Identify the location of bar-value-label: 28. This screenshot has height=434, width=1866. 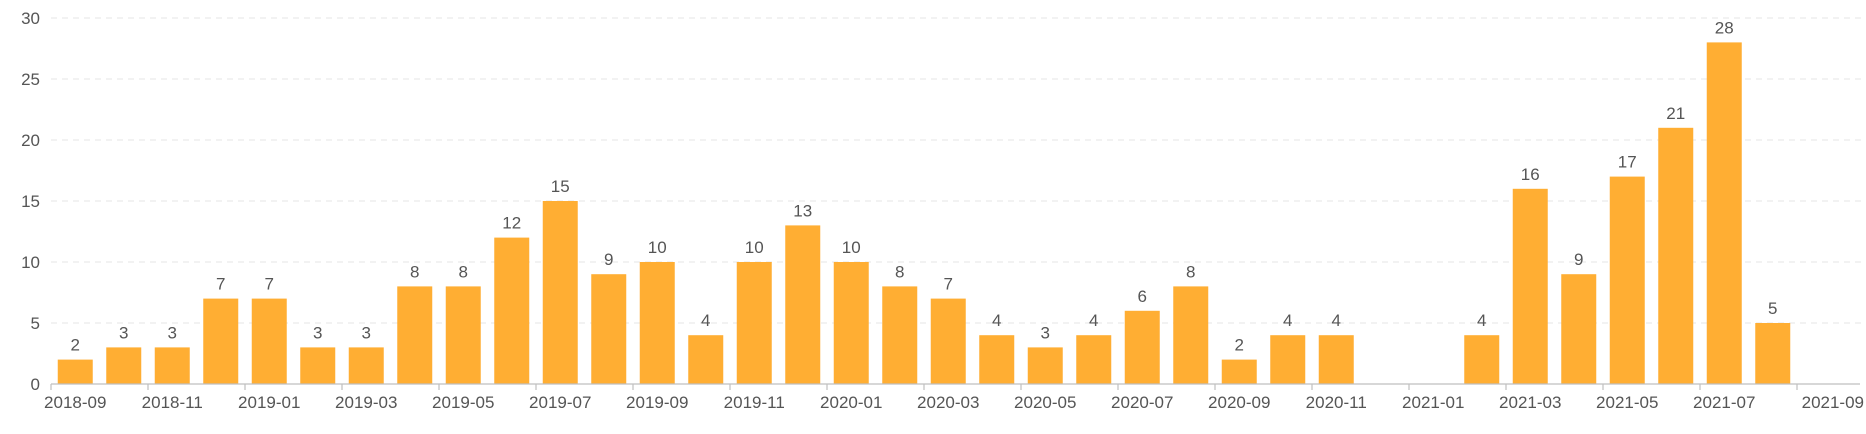
(1724, 27).